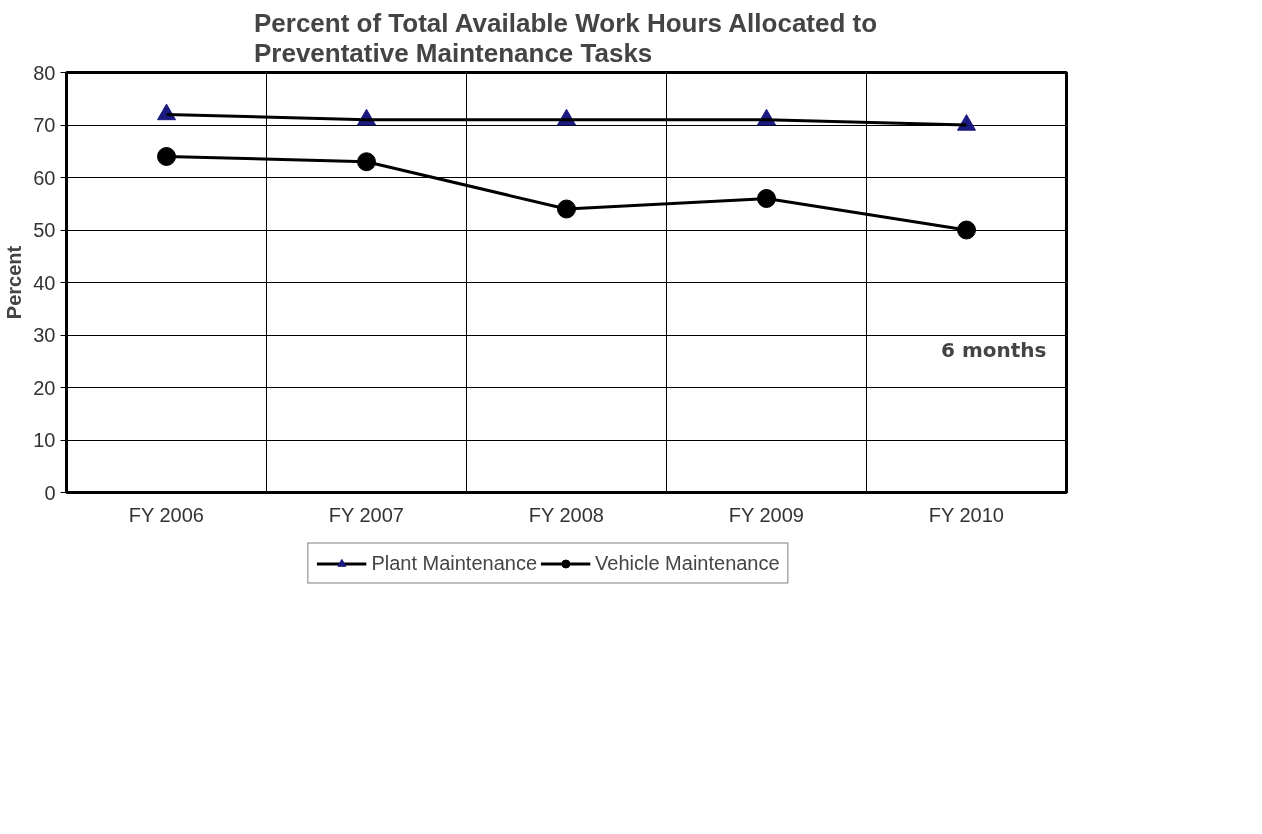 The image size is (1262, 834). What do you see at coordinates (166, 514) in the screenshot?
I see `x-tick-label: FY 2006` at bounding box center [166, 514].